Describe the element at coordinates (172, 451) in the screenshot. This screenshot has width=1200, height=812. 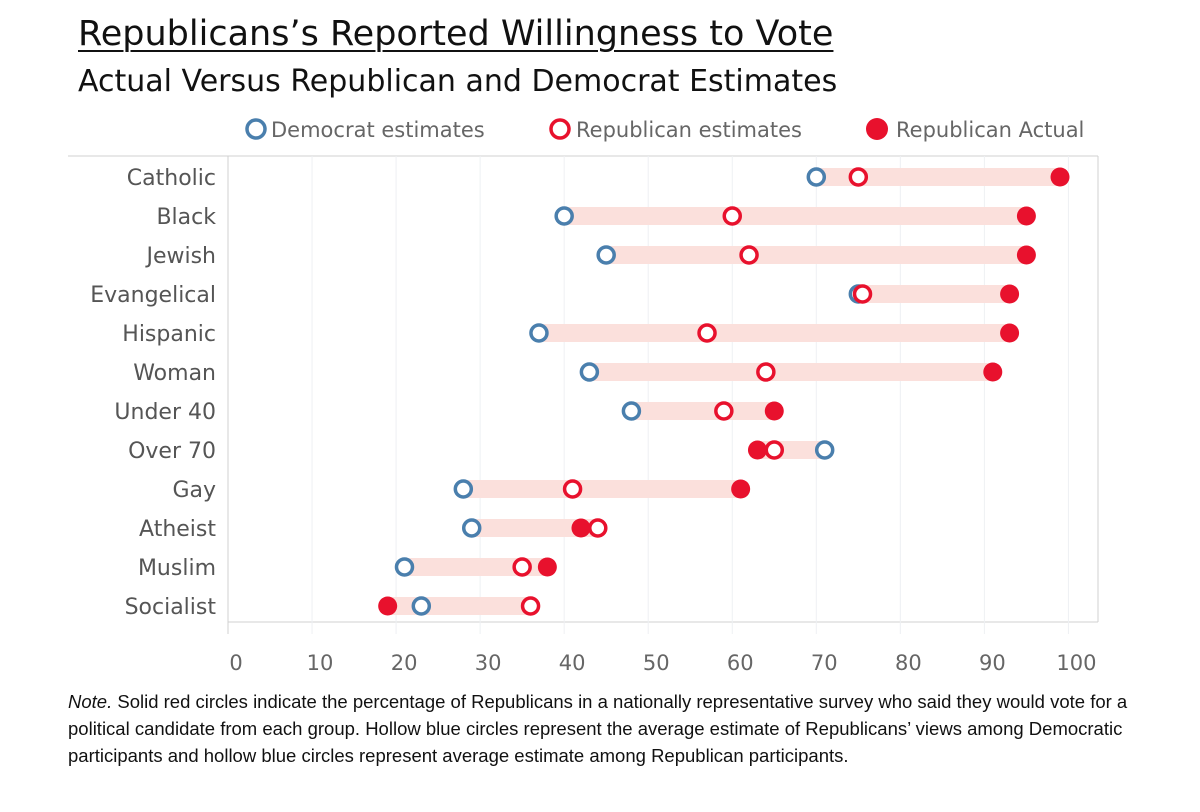
I see `category-label: Over 70` at that location.